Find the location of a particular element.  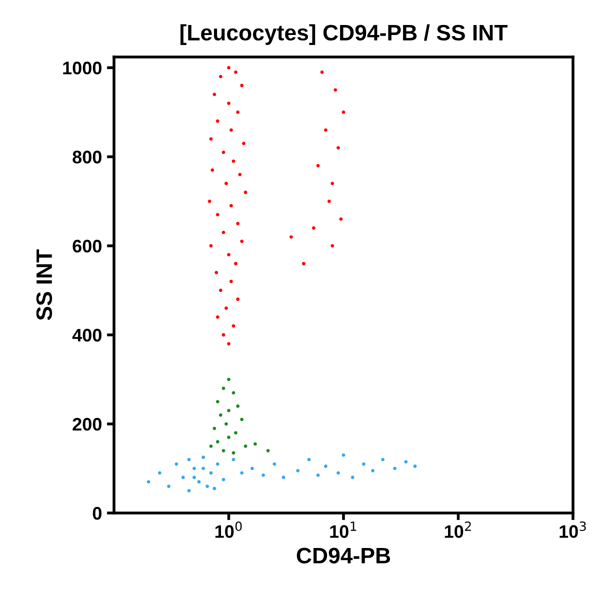

y-tick-label: 200 is located at coordinates (87, 424).